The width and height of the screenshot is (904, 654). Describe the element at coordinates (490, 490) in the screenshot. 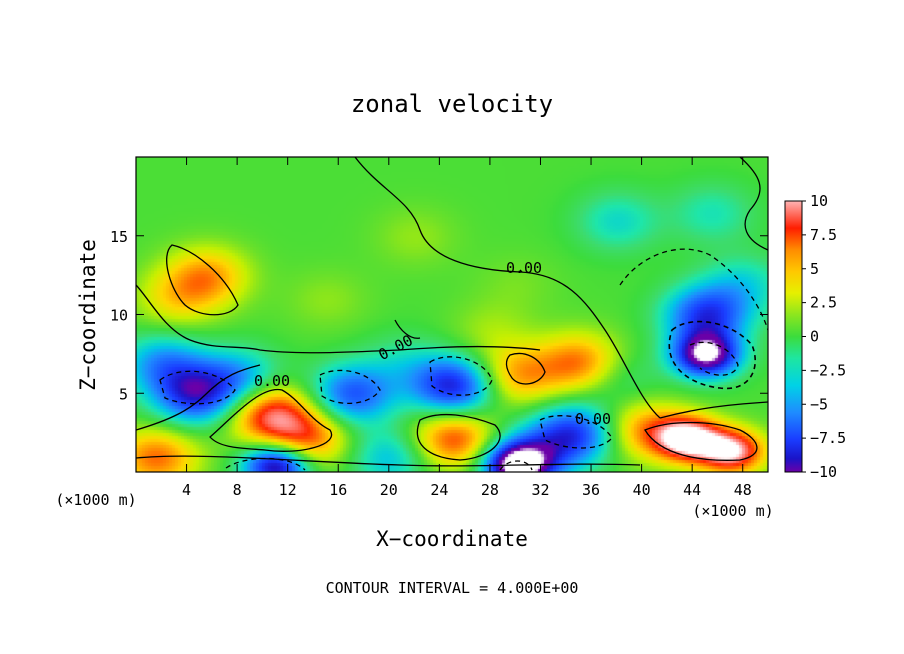

I see `x-tick-label: 28` at that location.